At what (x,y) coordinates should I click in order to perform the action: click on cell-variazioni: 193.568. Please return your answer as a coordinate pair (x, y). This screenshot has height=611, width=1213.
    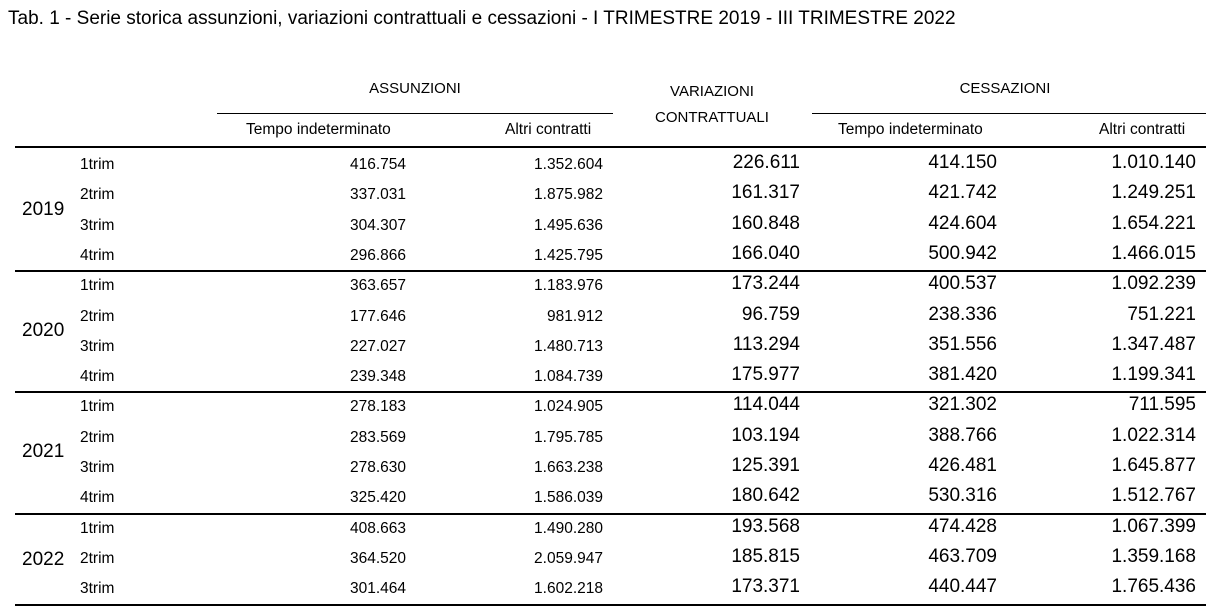
    Looking at the image, I should click on (765, 526).